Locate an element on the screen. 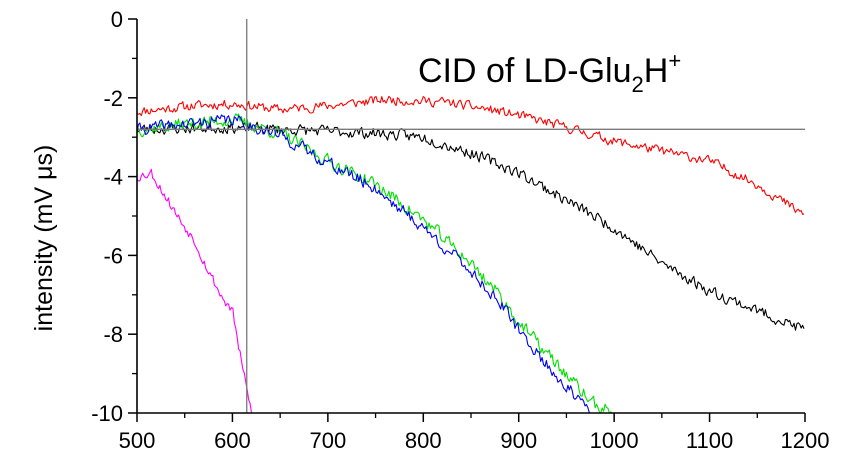 The width and height of the screenshot is (849, 457). y-axis-title: intensity (mV μs) is located at coordinates (44, 238).